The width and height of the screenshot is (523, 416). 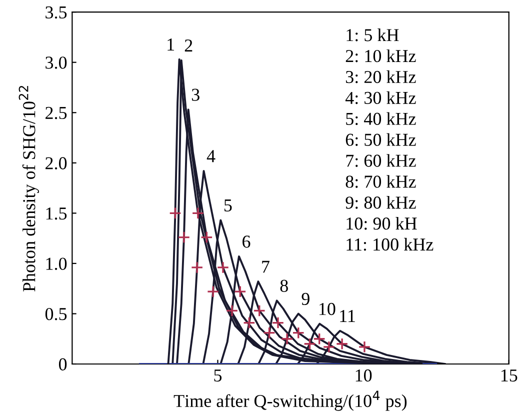 What do you see at coordinates (381, 77) in the screenshot?
I see `annotation: 3: 20 kHz` at bounding box center [381, 77].